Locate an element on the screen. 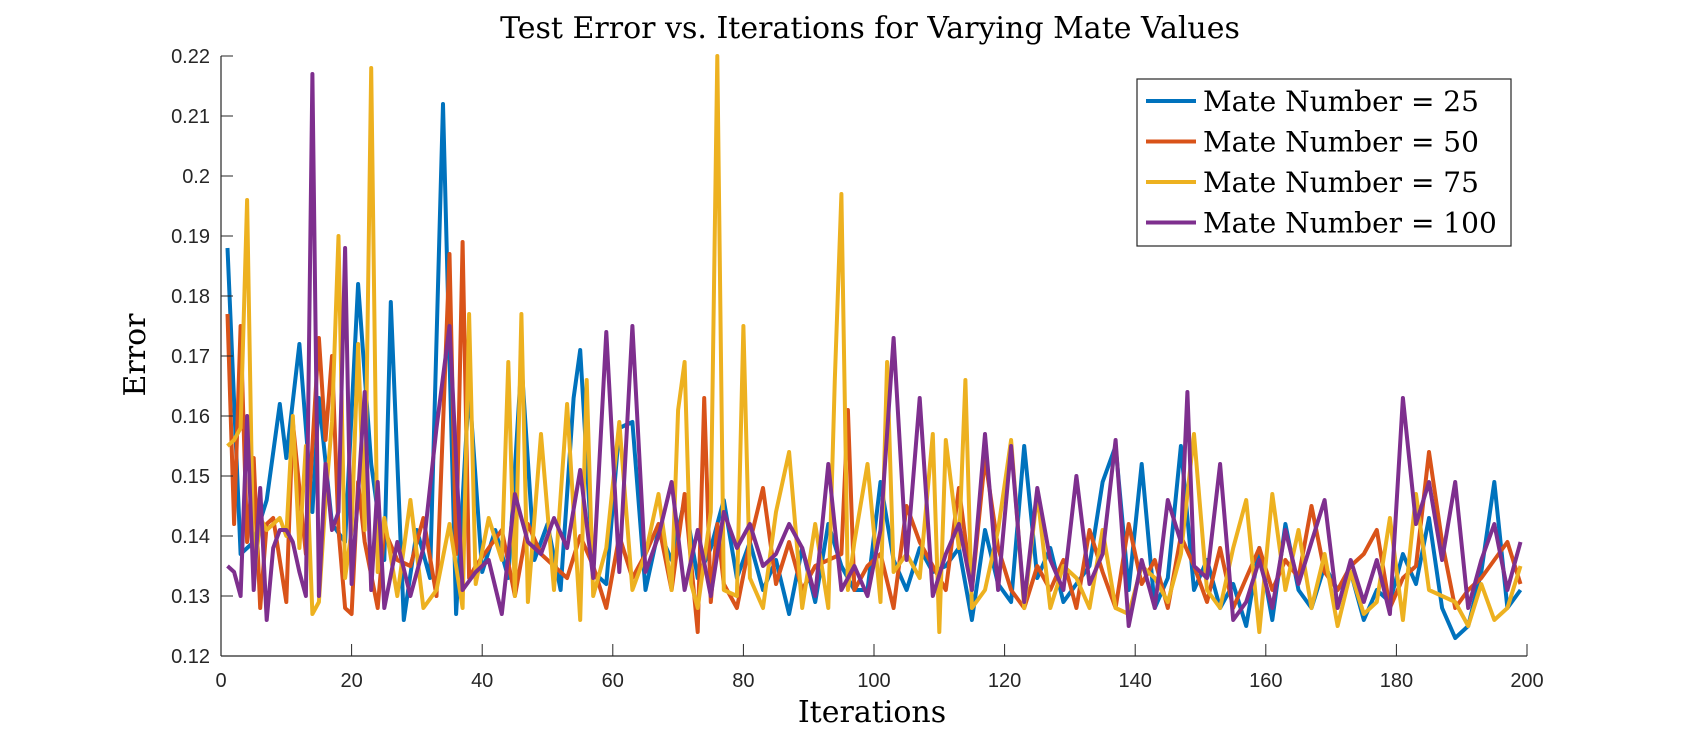 This screenshot has height=735, width=1682. legend-label-1: Mate Number = 25 is located at coordinates (1341, 101).